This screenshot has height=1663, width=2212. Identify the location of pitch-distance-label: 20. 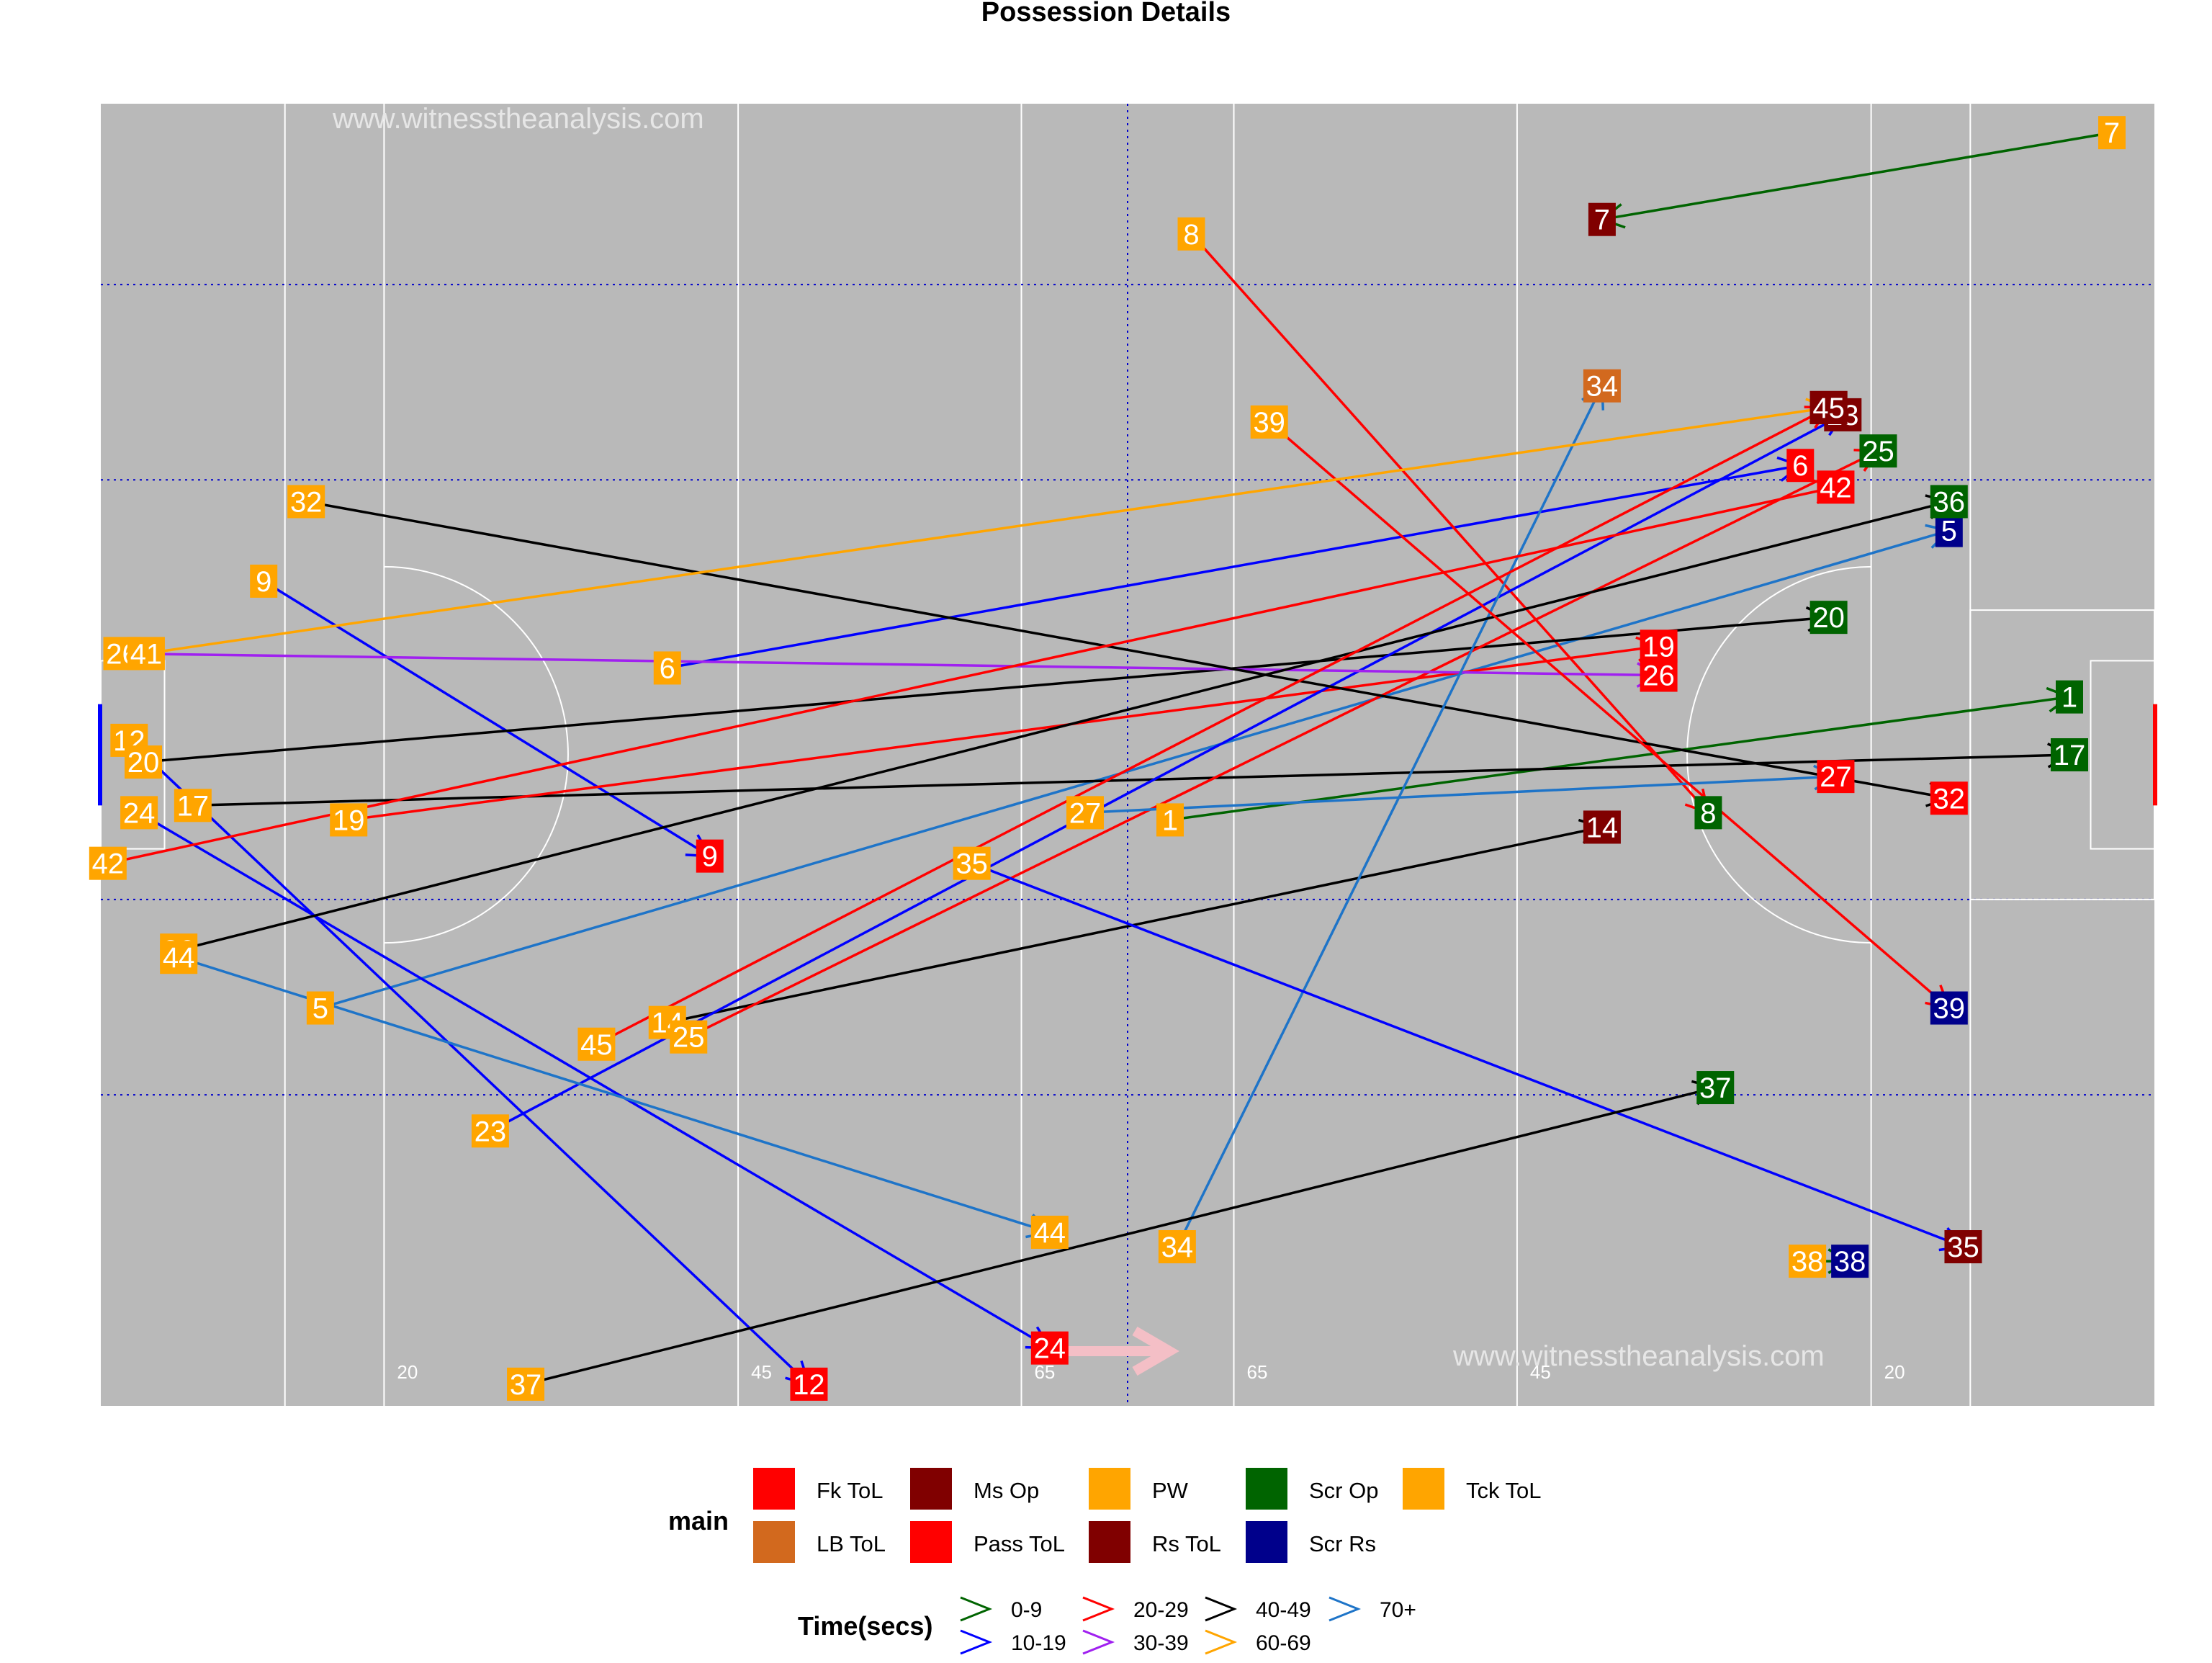
(408, 1372).